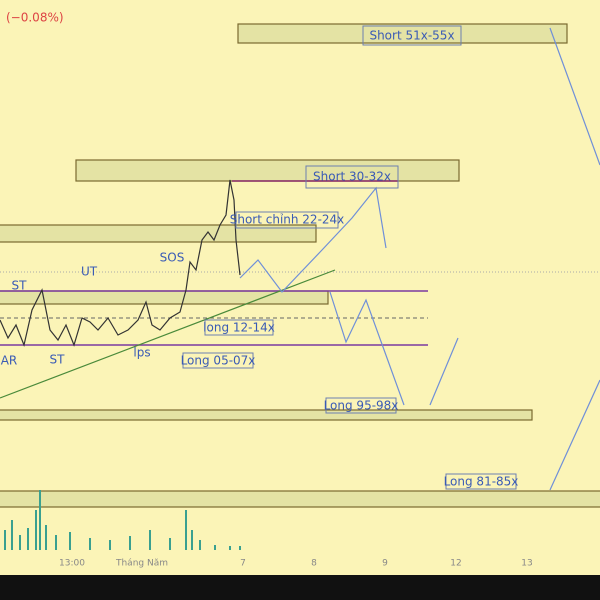 The image size is (600, 600). I want to click on annotation: Long 81-85x, so click(481, 482).